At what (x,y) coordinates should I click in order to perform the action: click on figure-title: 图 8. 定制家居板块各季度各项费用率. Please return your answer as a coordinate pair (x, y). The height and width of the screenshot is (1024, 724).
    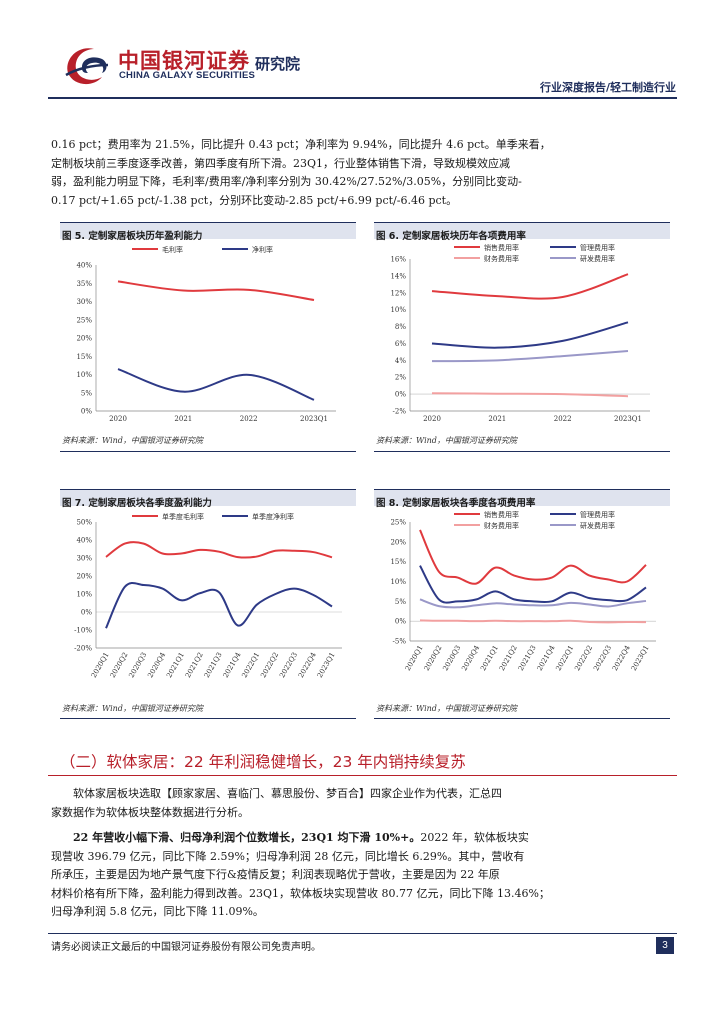
    Looking at the image, I should click on (456, 503).